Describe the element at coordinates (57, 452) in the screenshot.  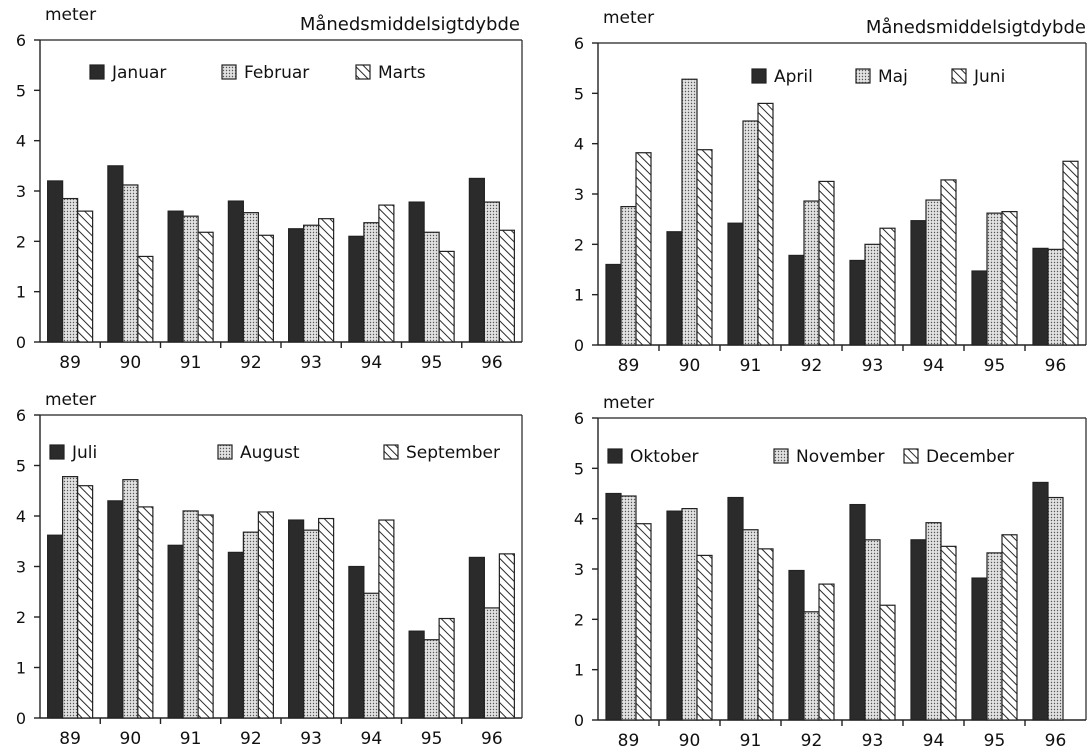
I see `chart-3-legend-swatch-juli` at that location.